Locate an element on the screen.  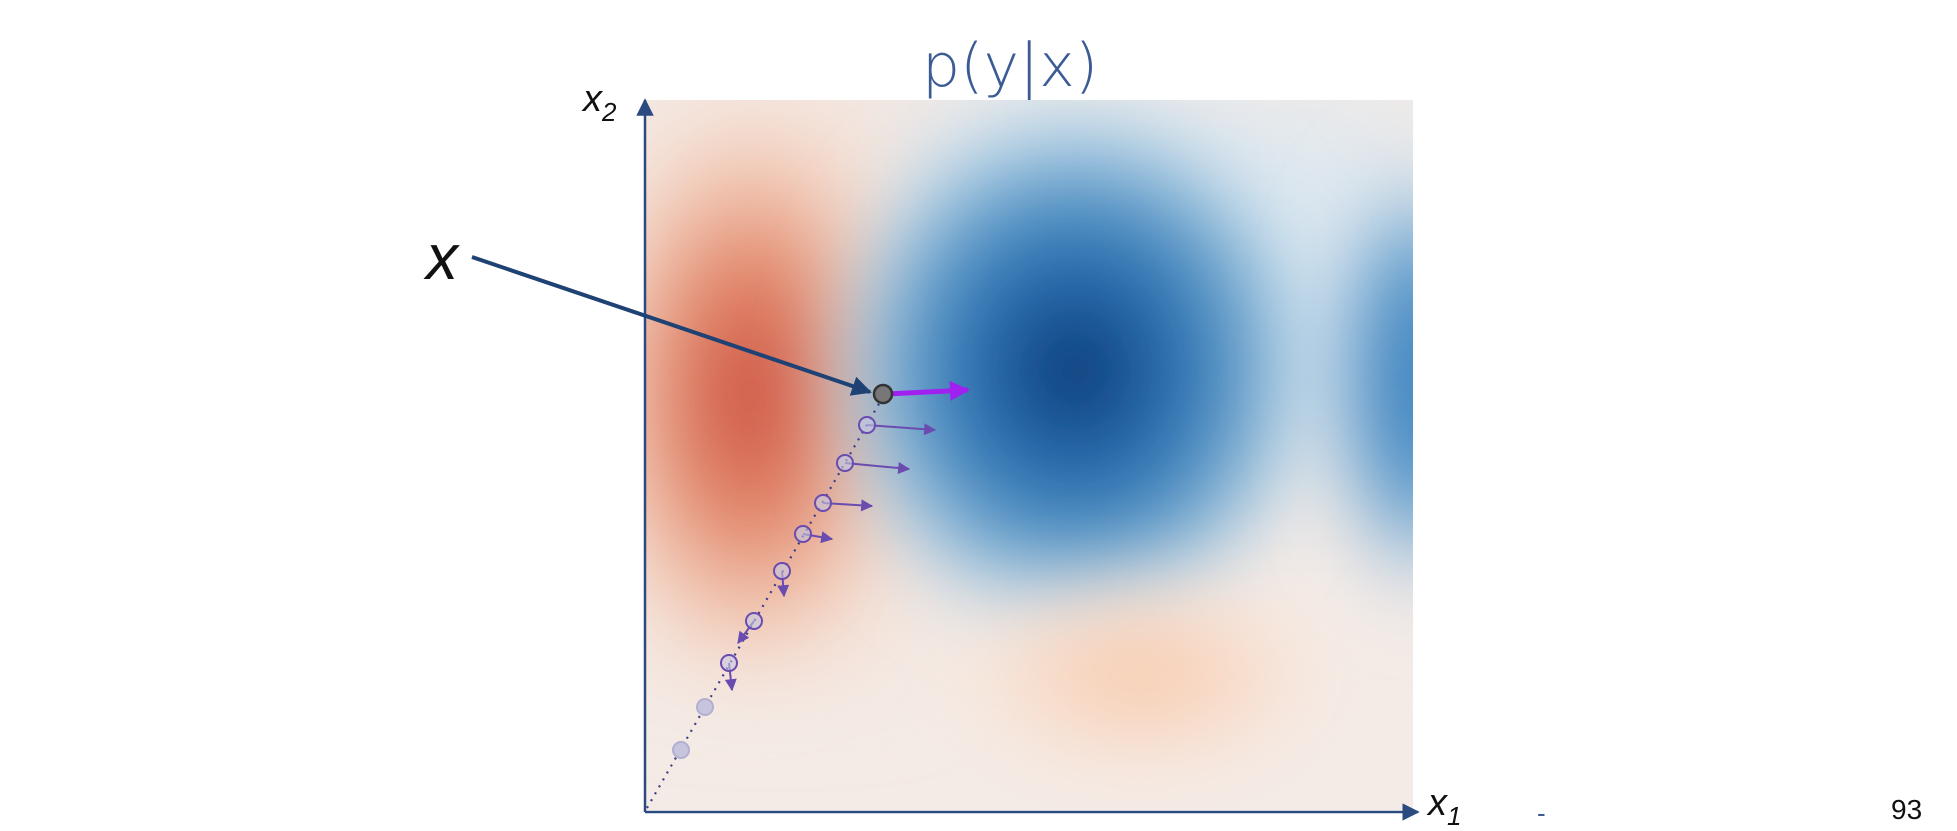
input-pointer-arrow is located at coordinates (671, 325).